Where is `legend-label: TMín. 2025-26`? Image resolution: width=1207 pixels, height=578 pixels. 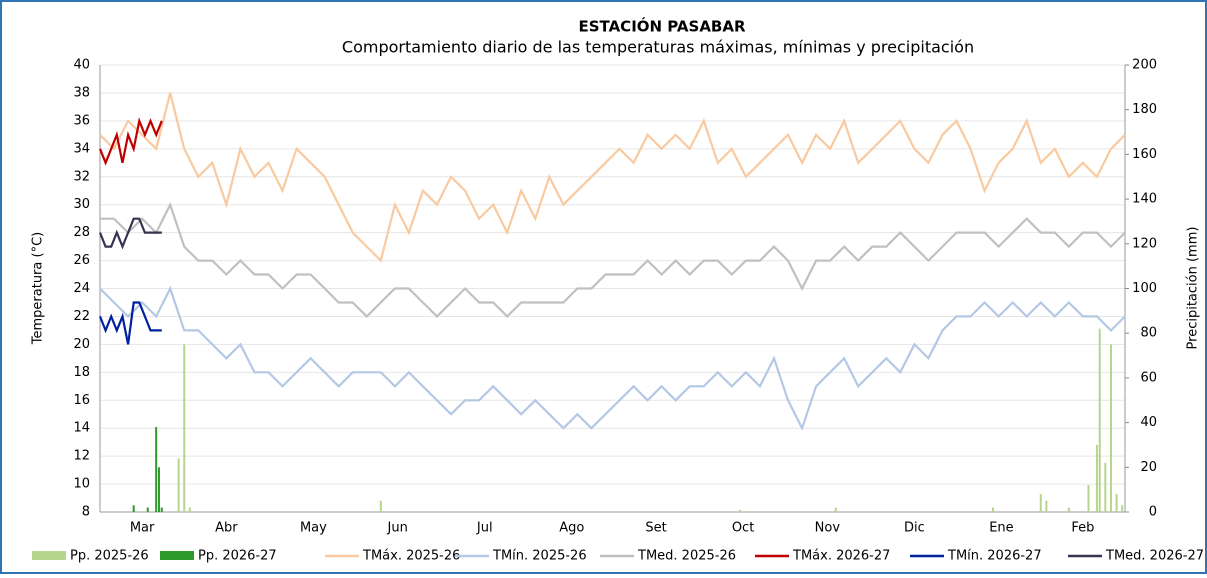 legend-label: TMín. 2025-26 is located at coordinates (539, 556).